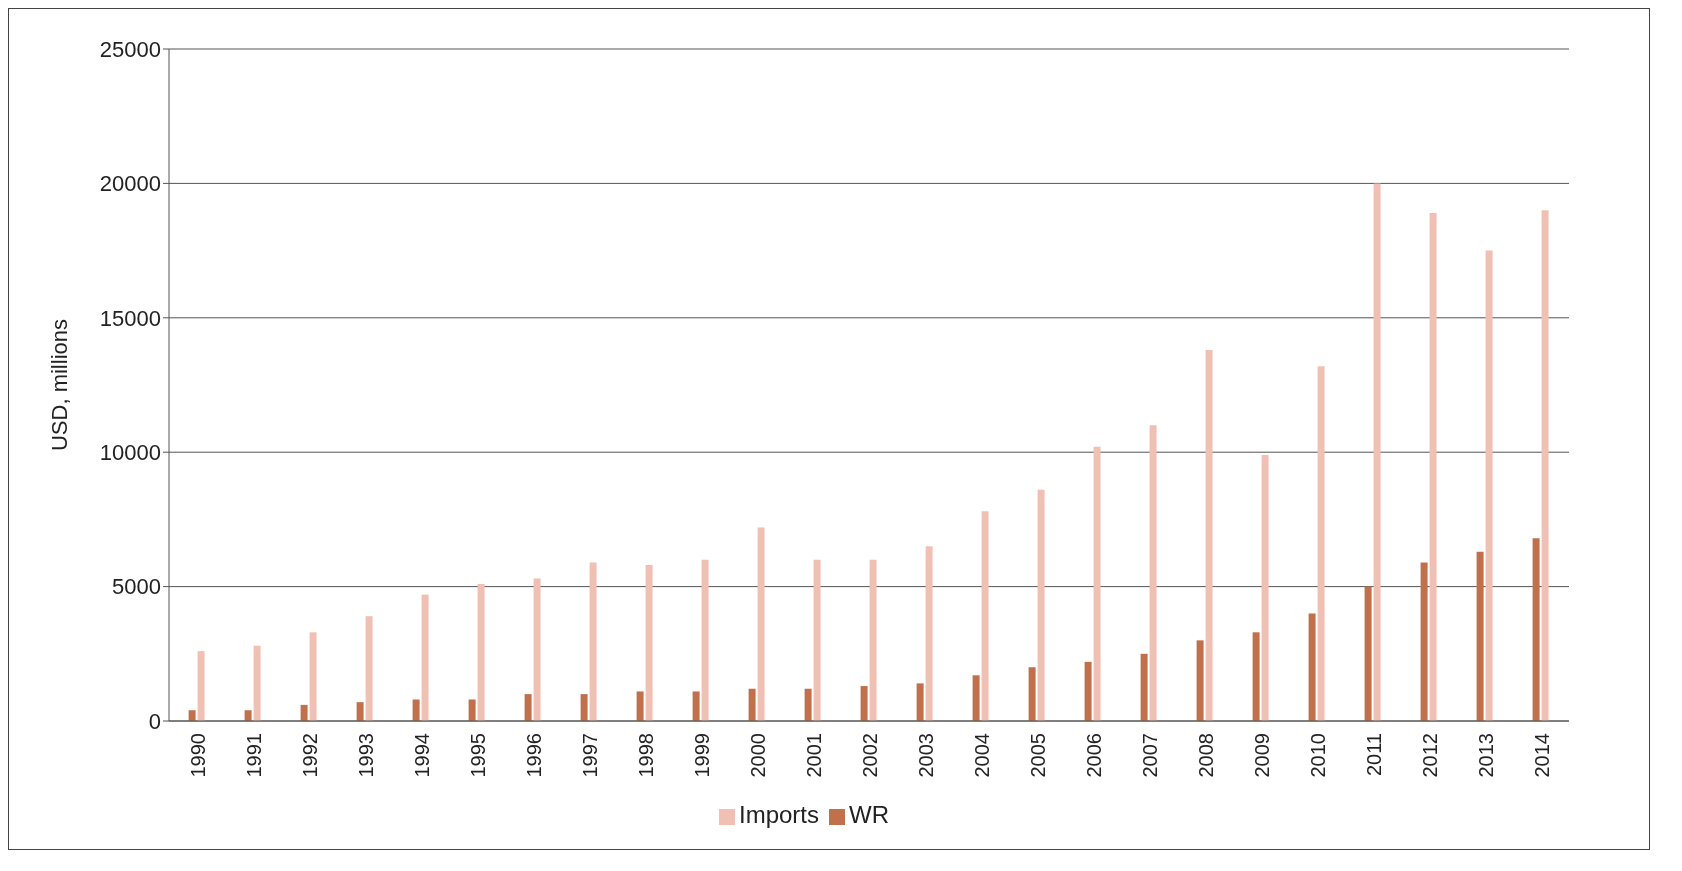 The width and height of the screenshot is (1682, 871). Describe the element at coordinates (130, 453) in the screenshot. I see `y-tick-label: 10000` at that location.